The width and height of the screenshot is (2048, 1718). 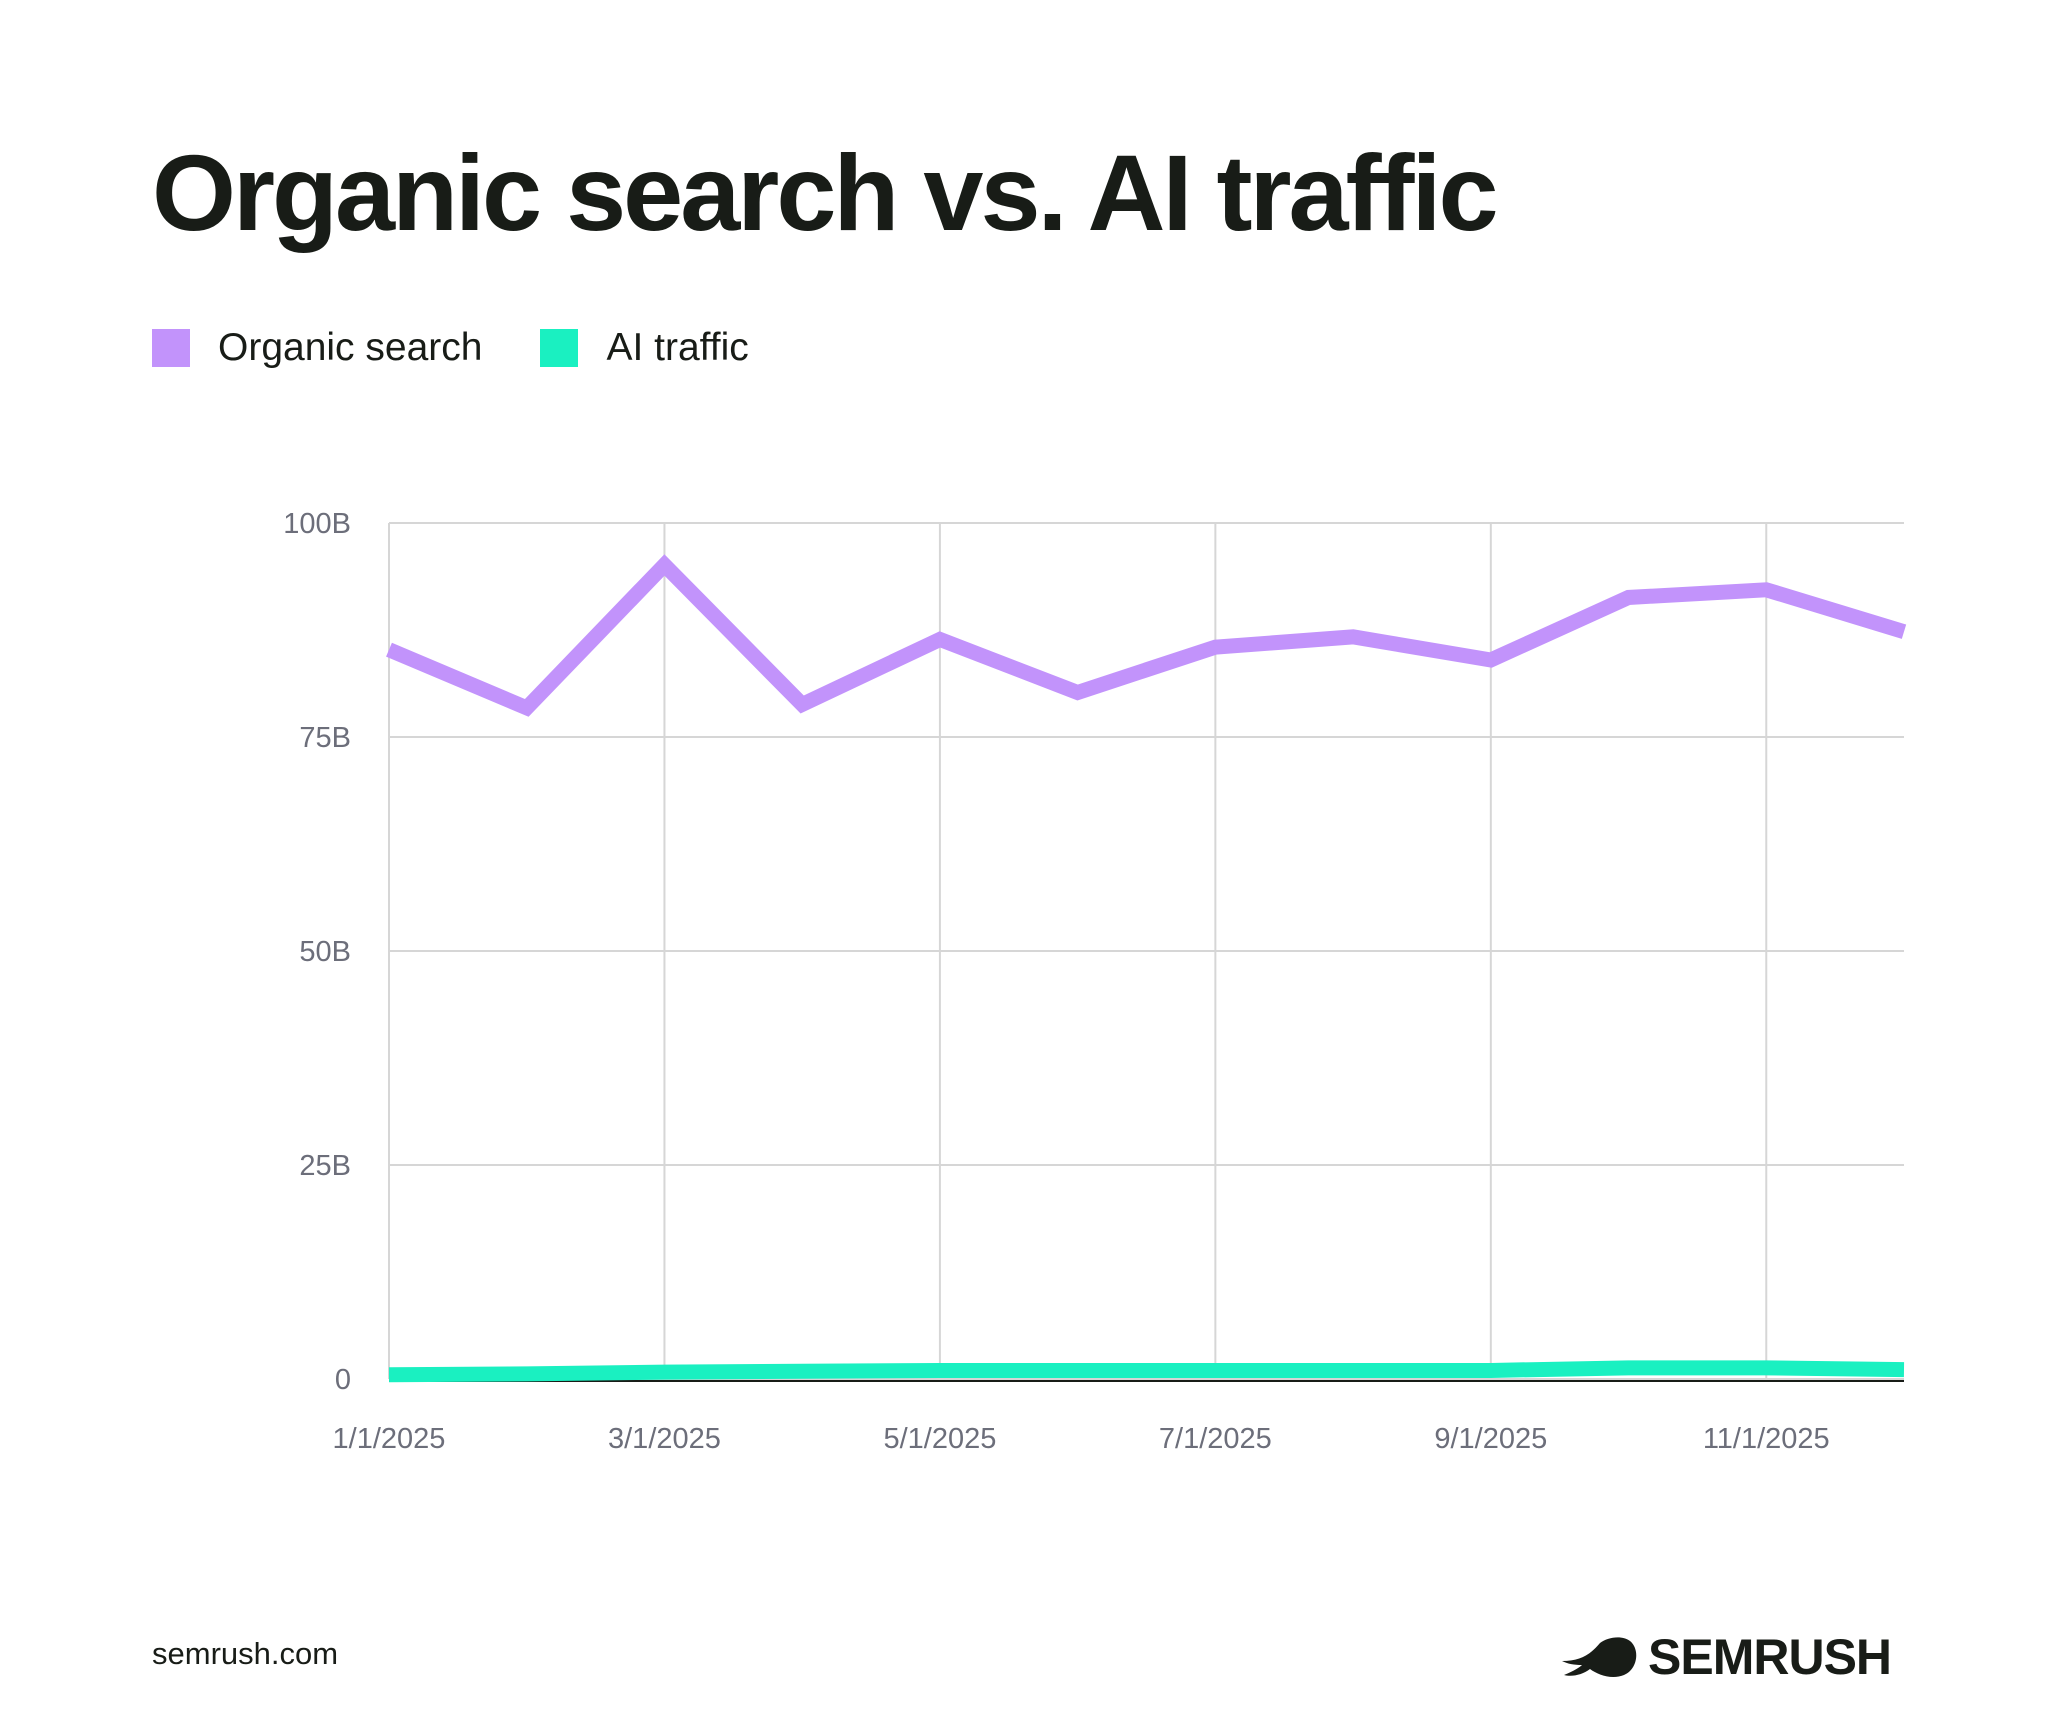 I want to click on legend-swatch-ai, so click(x=559, y=348).